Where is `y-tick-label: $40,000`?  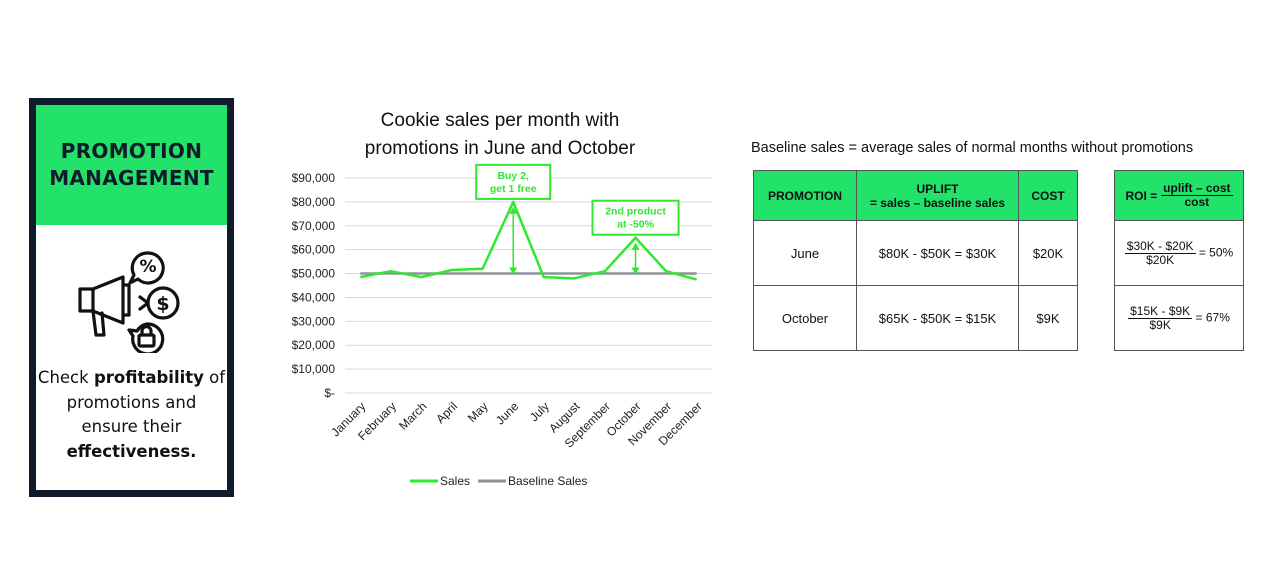 y-tick-label: $40,000 is located at coordinates (314, 297).